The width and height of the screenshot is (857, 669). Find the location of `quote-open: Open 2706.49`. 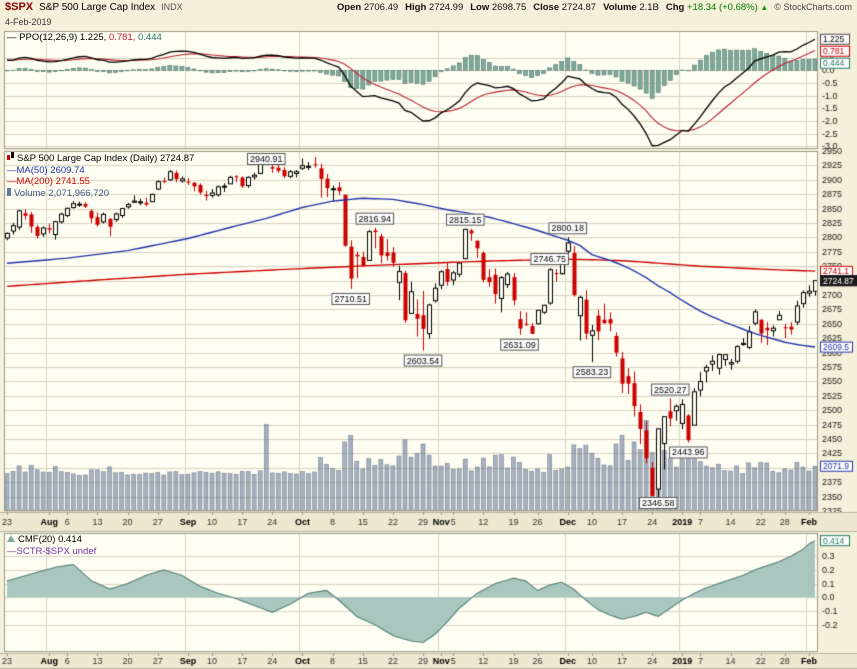

quote-open: Open 2706.49 is located at coordinates (367, 7).